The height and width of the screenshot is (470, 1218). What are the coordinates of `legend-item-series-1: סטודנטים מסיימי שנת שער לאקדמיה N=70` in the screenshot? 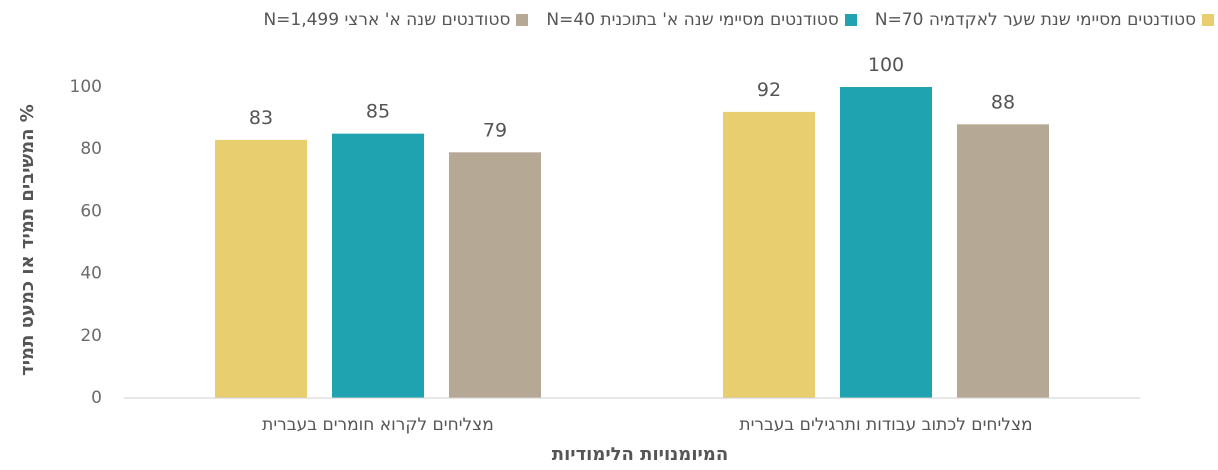 It's located at (1044, 20).